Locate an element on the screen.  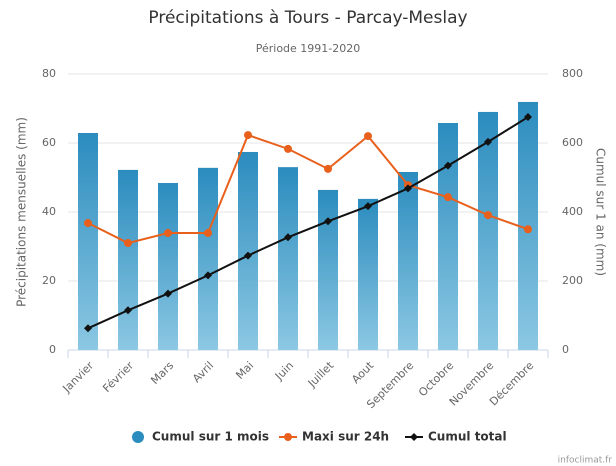
y2-tick-label: 200 is located at coordinates (572, 280).